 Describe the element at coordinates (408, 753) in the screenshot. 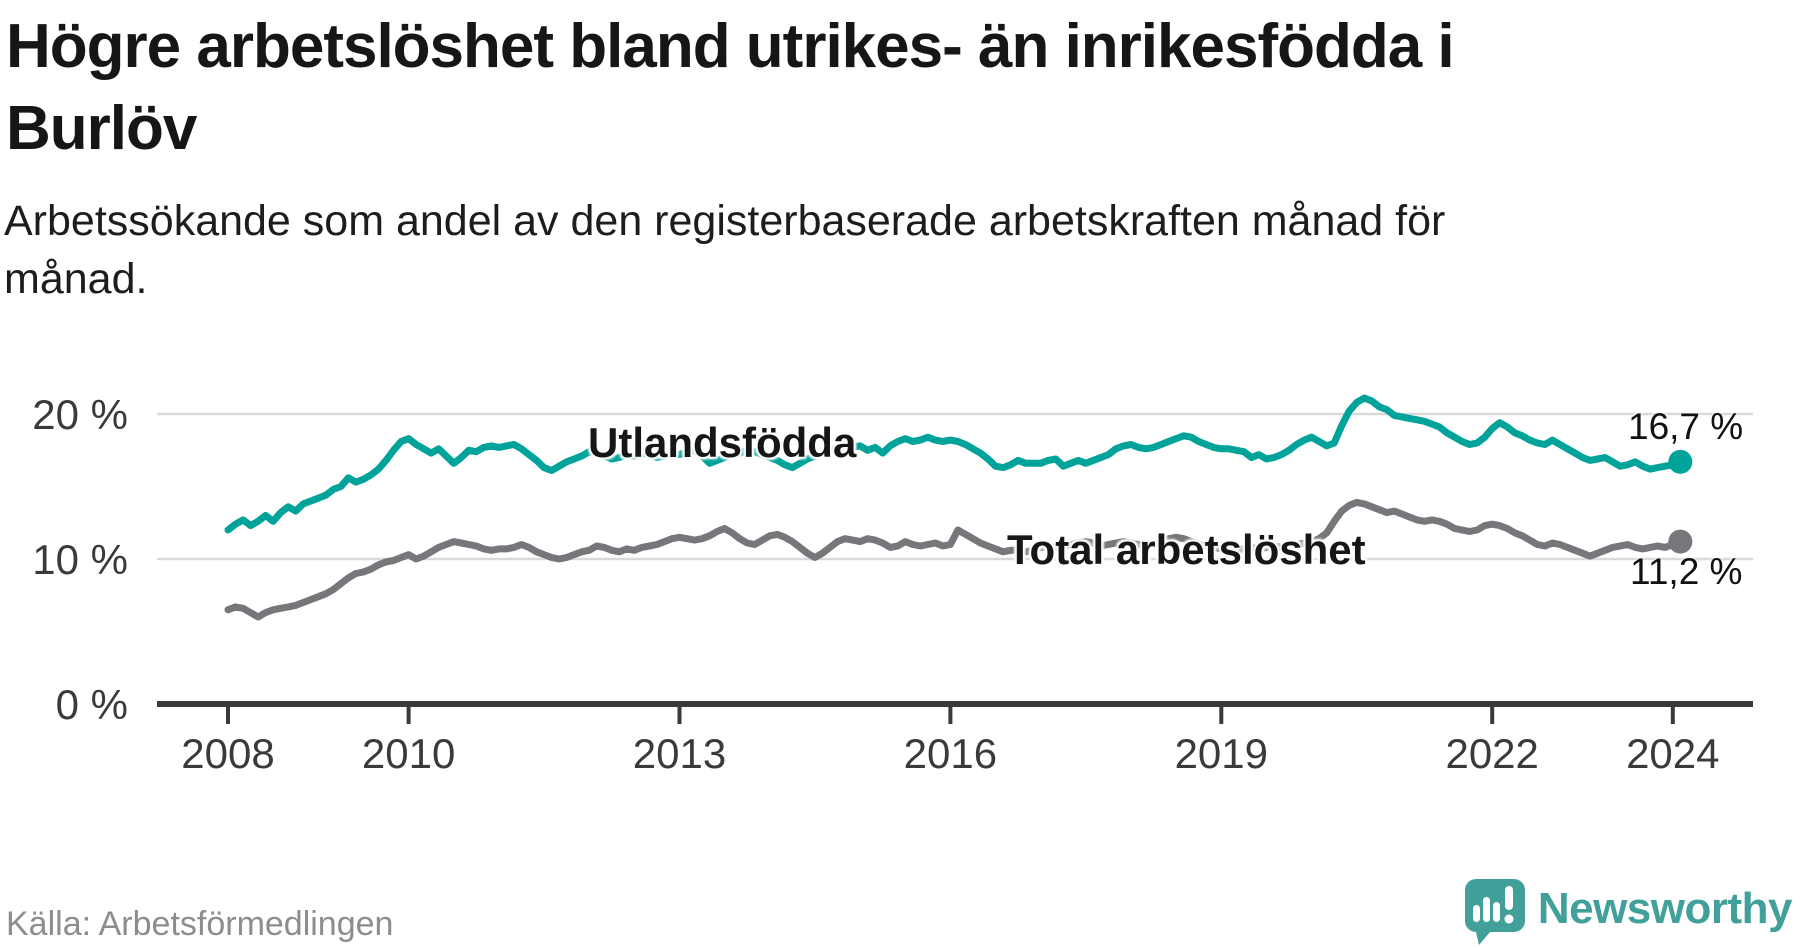

I see `x-axis-label-2010: 2010` at that location.